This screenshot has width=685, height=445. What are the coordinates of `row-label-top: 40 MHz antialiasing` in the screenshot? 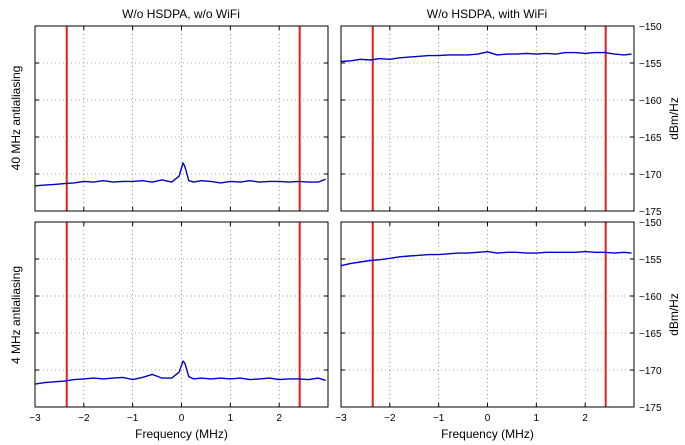 It's located at (16, 118).